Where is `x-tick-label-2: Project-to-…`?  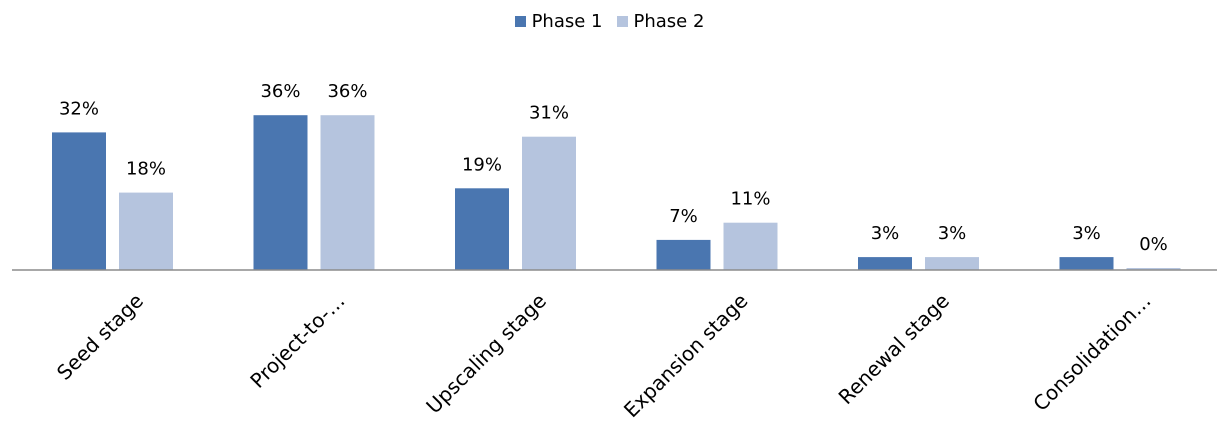
x-tick-label-2: Project-to-… is located at coordinates (297, 341).